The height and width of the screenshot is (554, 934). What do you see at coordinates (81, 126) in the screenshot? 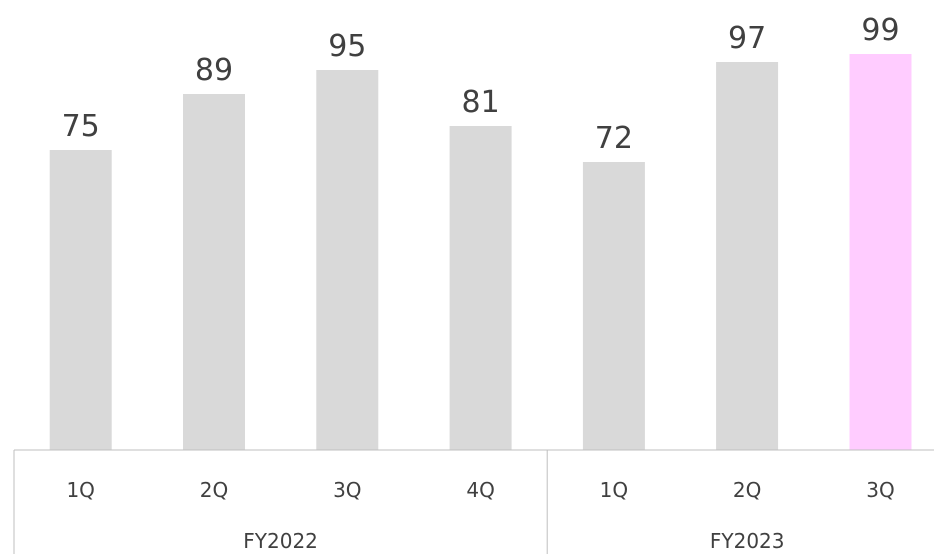
I see `data-label: 75` at bounding box center [81, 126].